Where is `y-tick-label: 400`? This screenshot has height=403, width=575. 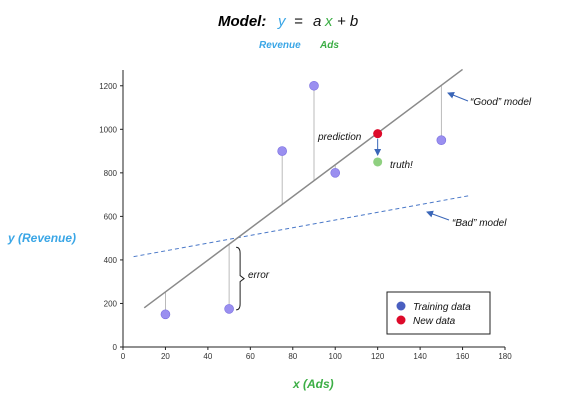
y-tick-label: 400 is located at coordinates (111, 260).